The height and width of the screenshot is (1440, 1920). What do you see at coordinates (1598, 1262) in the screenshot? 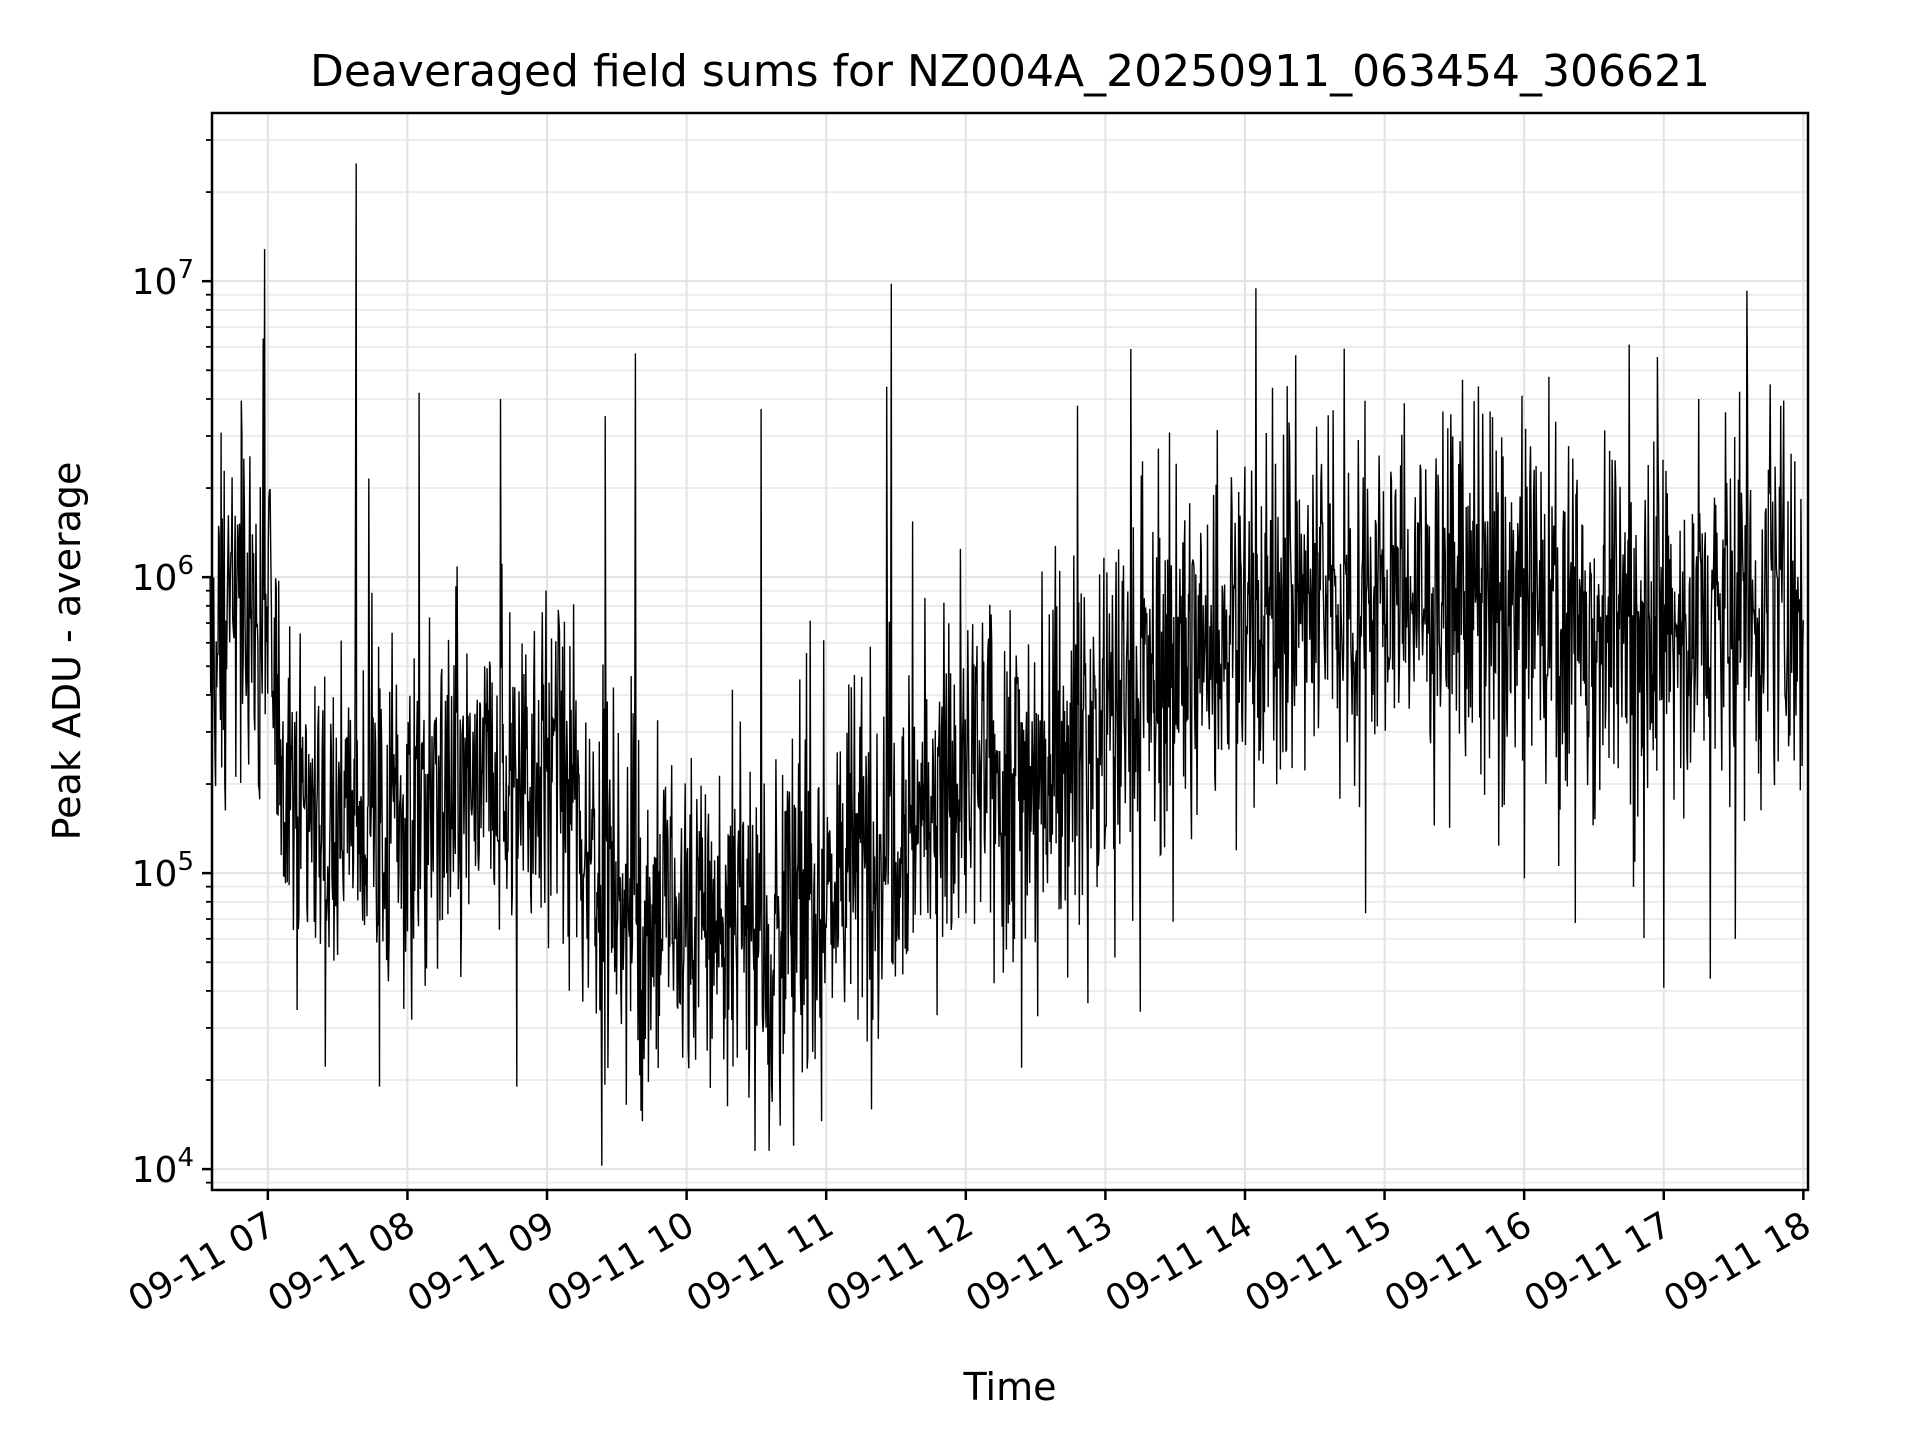
I see `x-tick-label: 09-11 17` at bounding box center [1598, 1262].